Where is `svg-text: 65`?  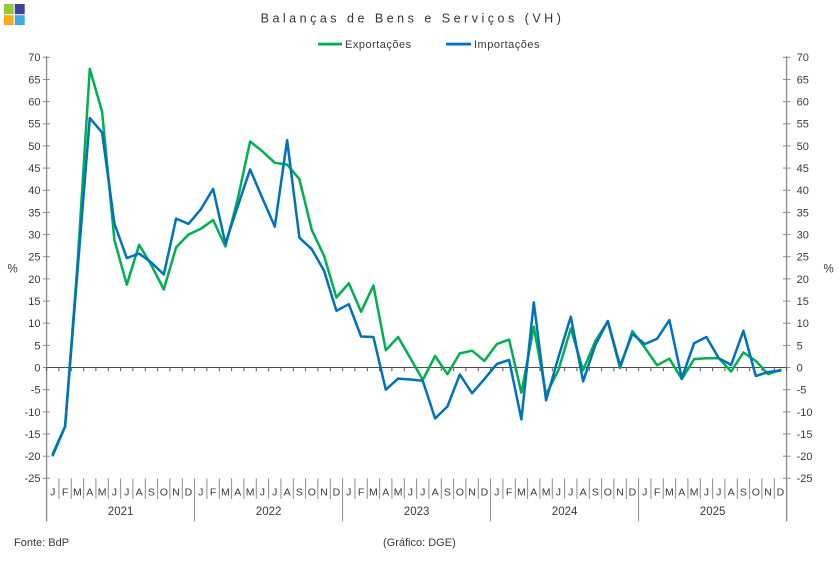
svg-text: 65 is located at coordinates (34, 80).